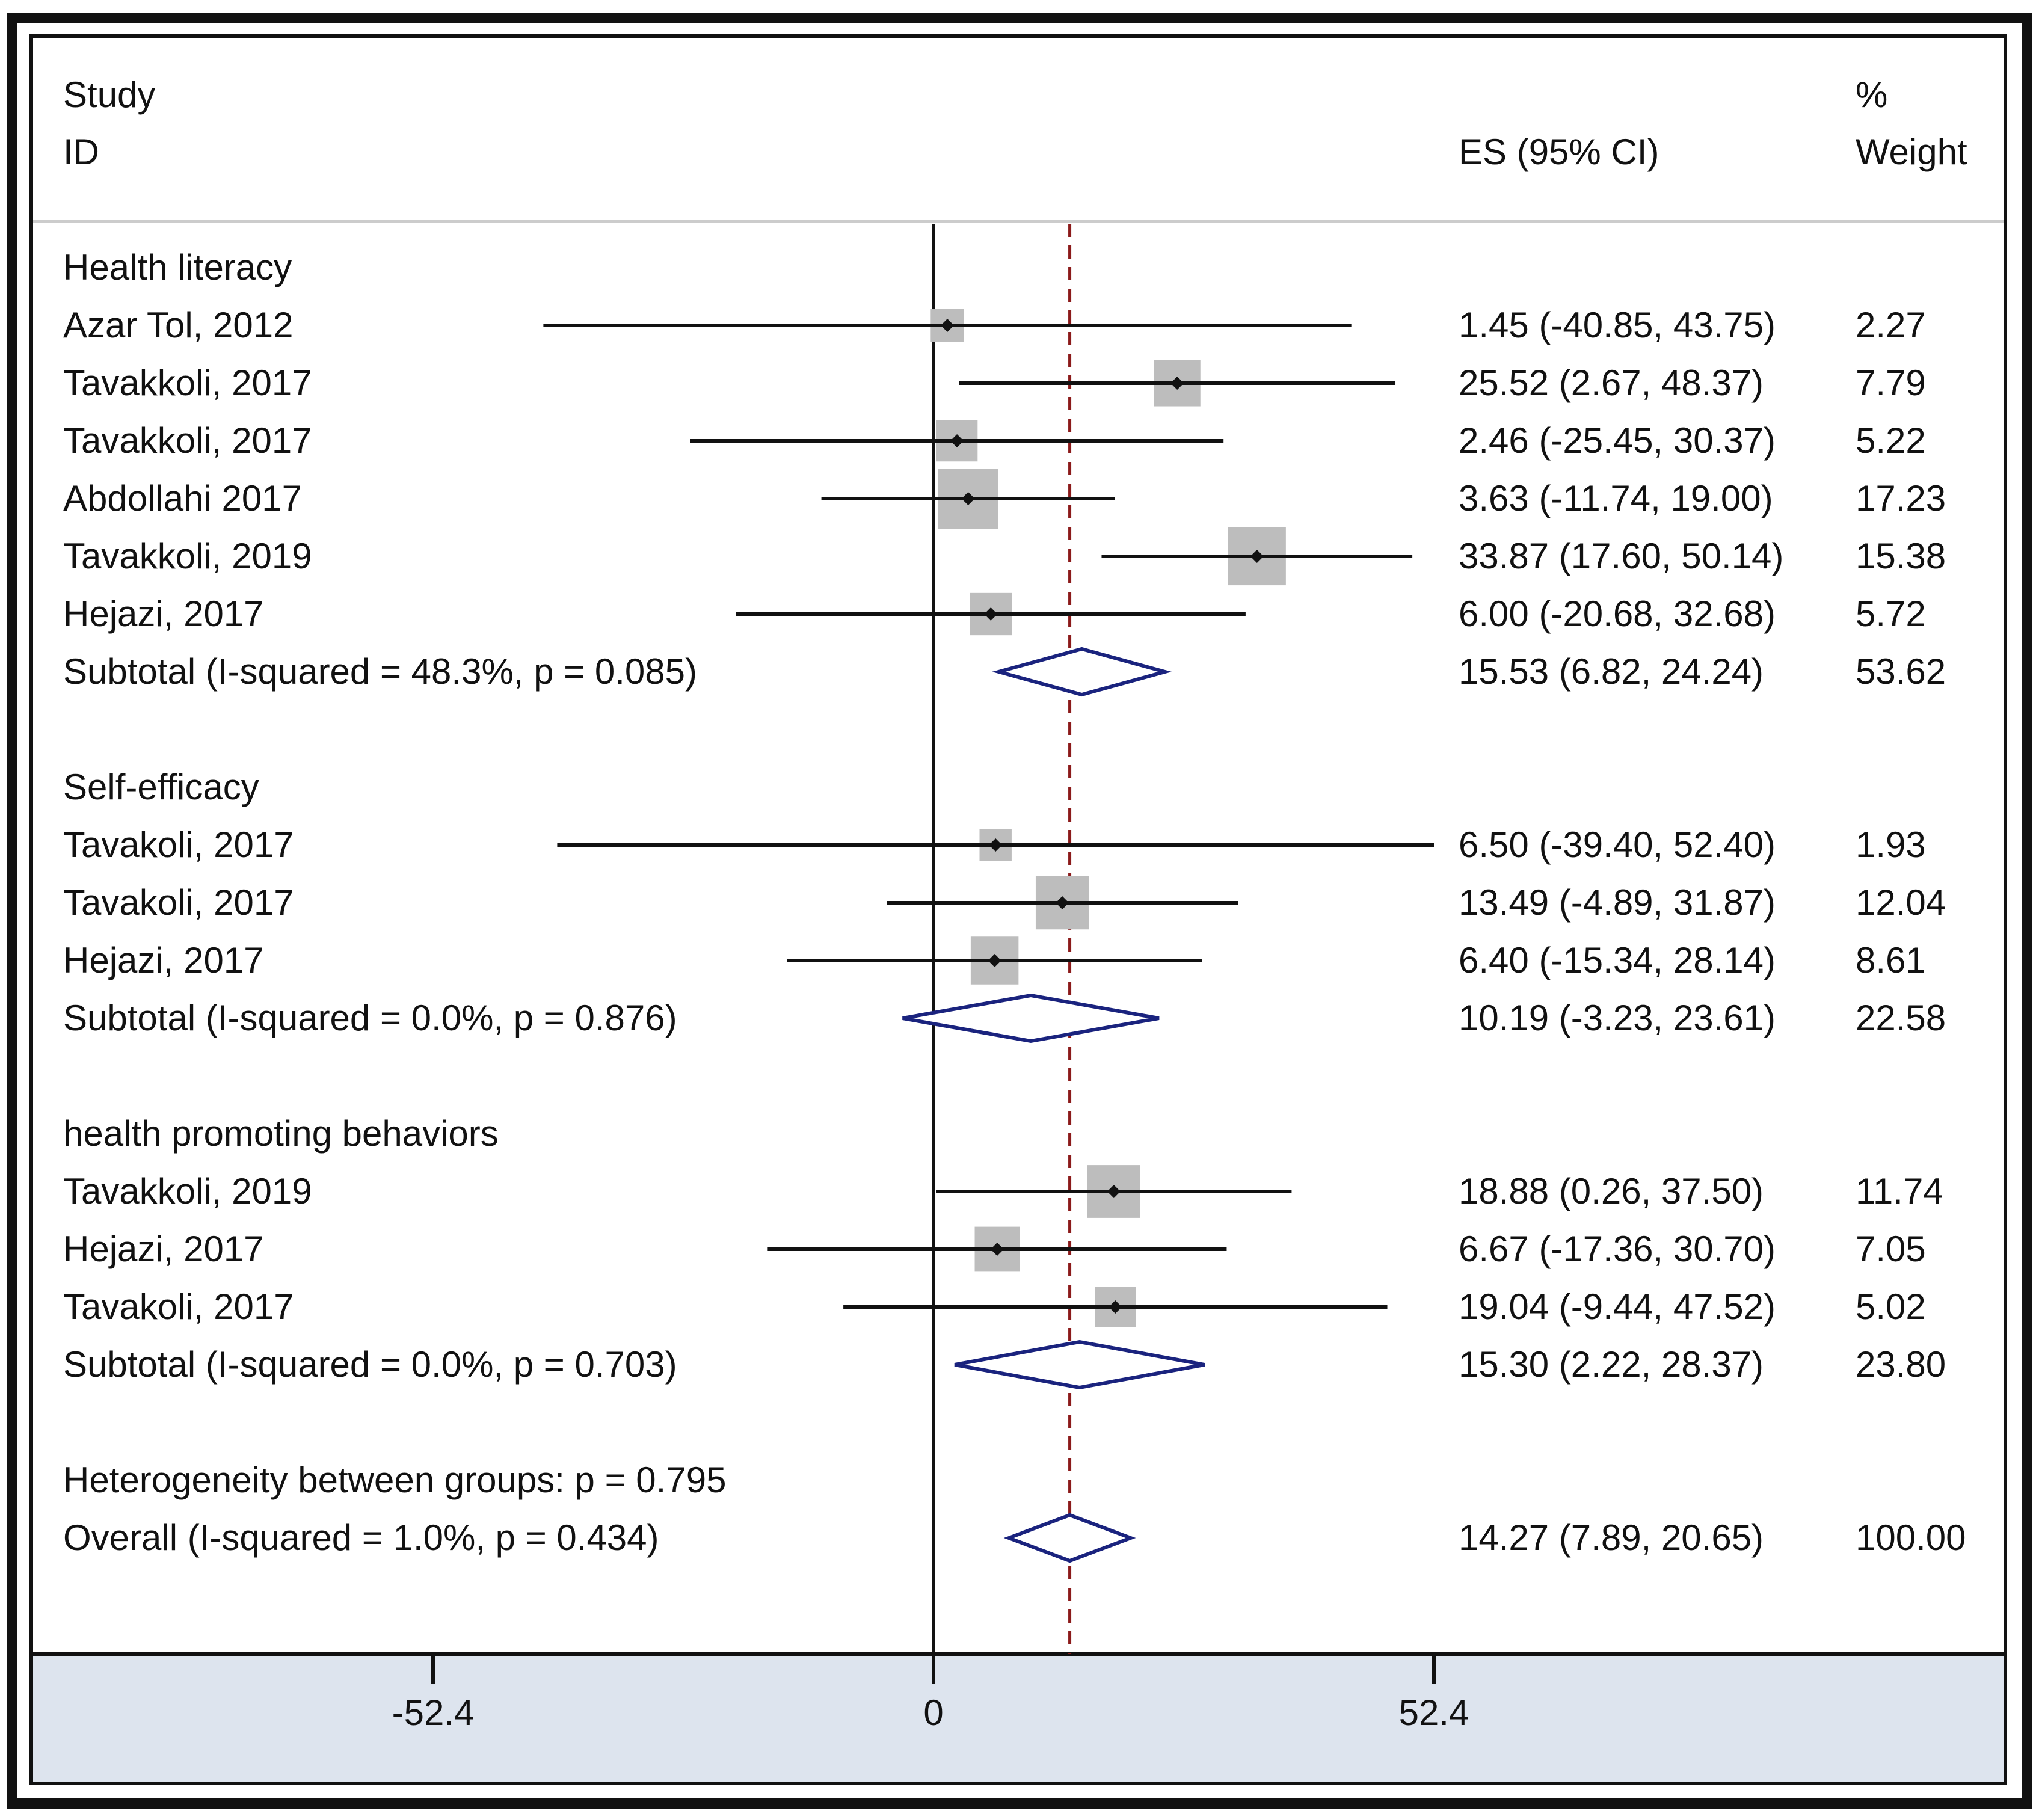 The image size is (2039, 1820). What do you see at coordinates (1617, 845) in the screenshot?
I see `effect-size-text: 6.50 (-39.40, 52.40)` at bounding box center [1617, 845].